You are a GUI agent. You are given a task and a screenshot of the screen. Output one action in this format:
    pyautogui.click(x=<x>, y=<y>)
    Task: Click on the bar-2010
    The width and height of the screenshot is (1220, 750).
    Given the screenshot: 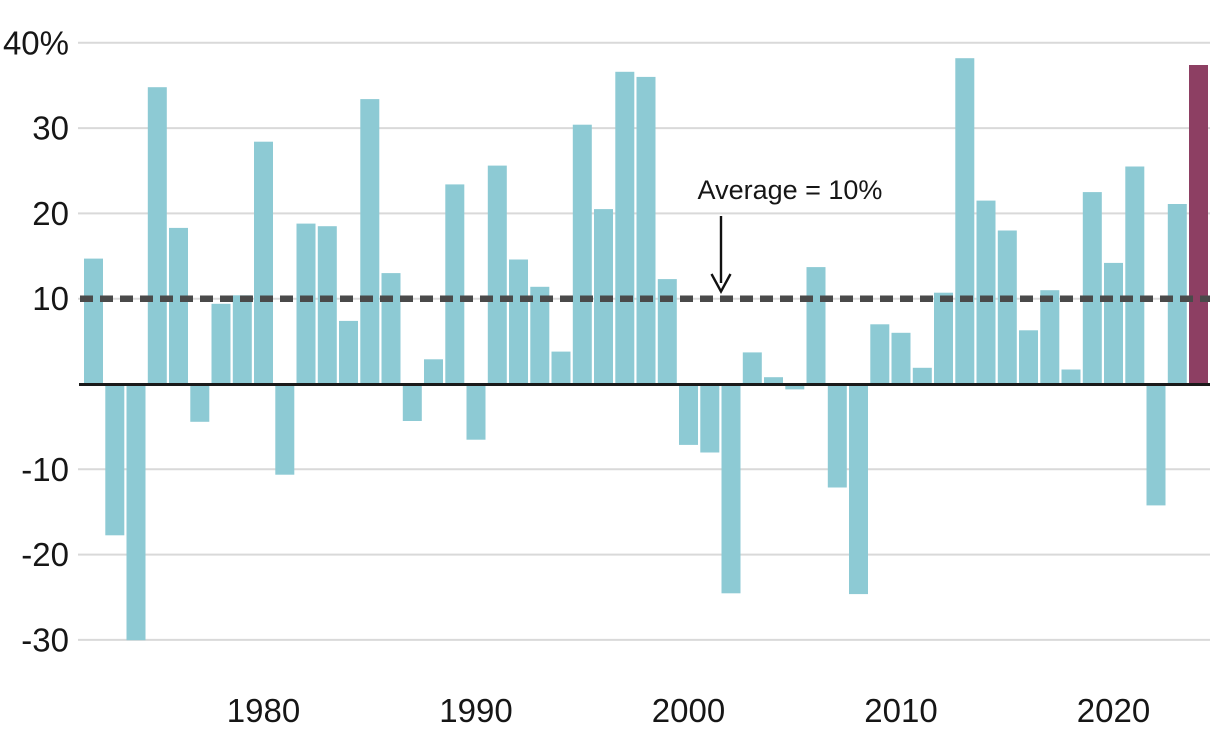 What is the action you would take?
    pyautogui.click(x=901, y=358)
    